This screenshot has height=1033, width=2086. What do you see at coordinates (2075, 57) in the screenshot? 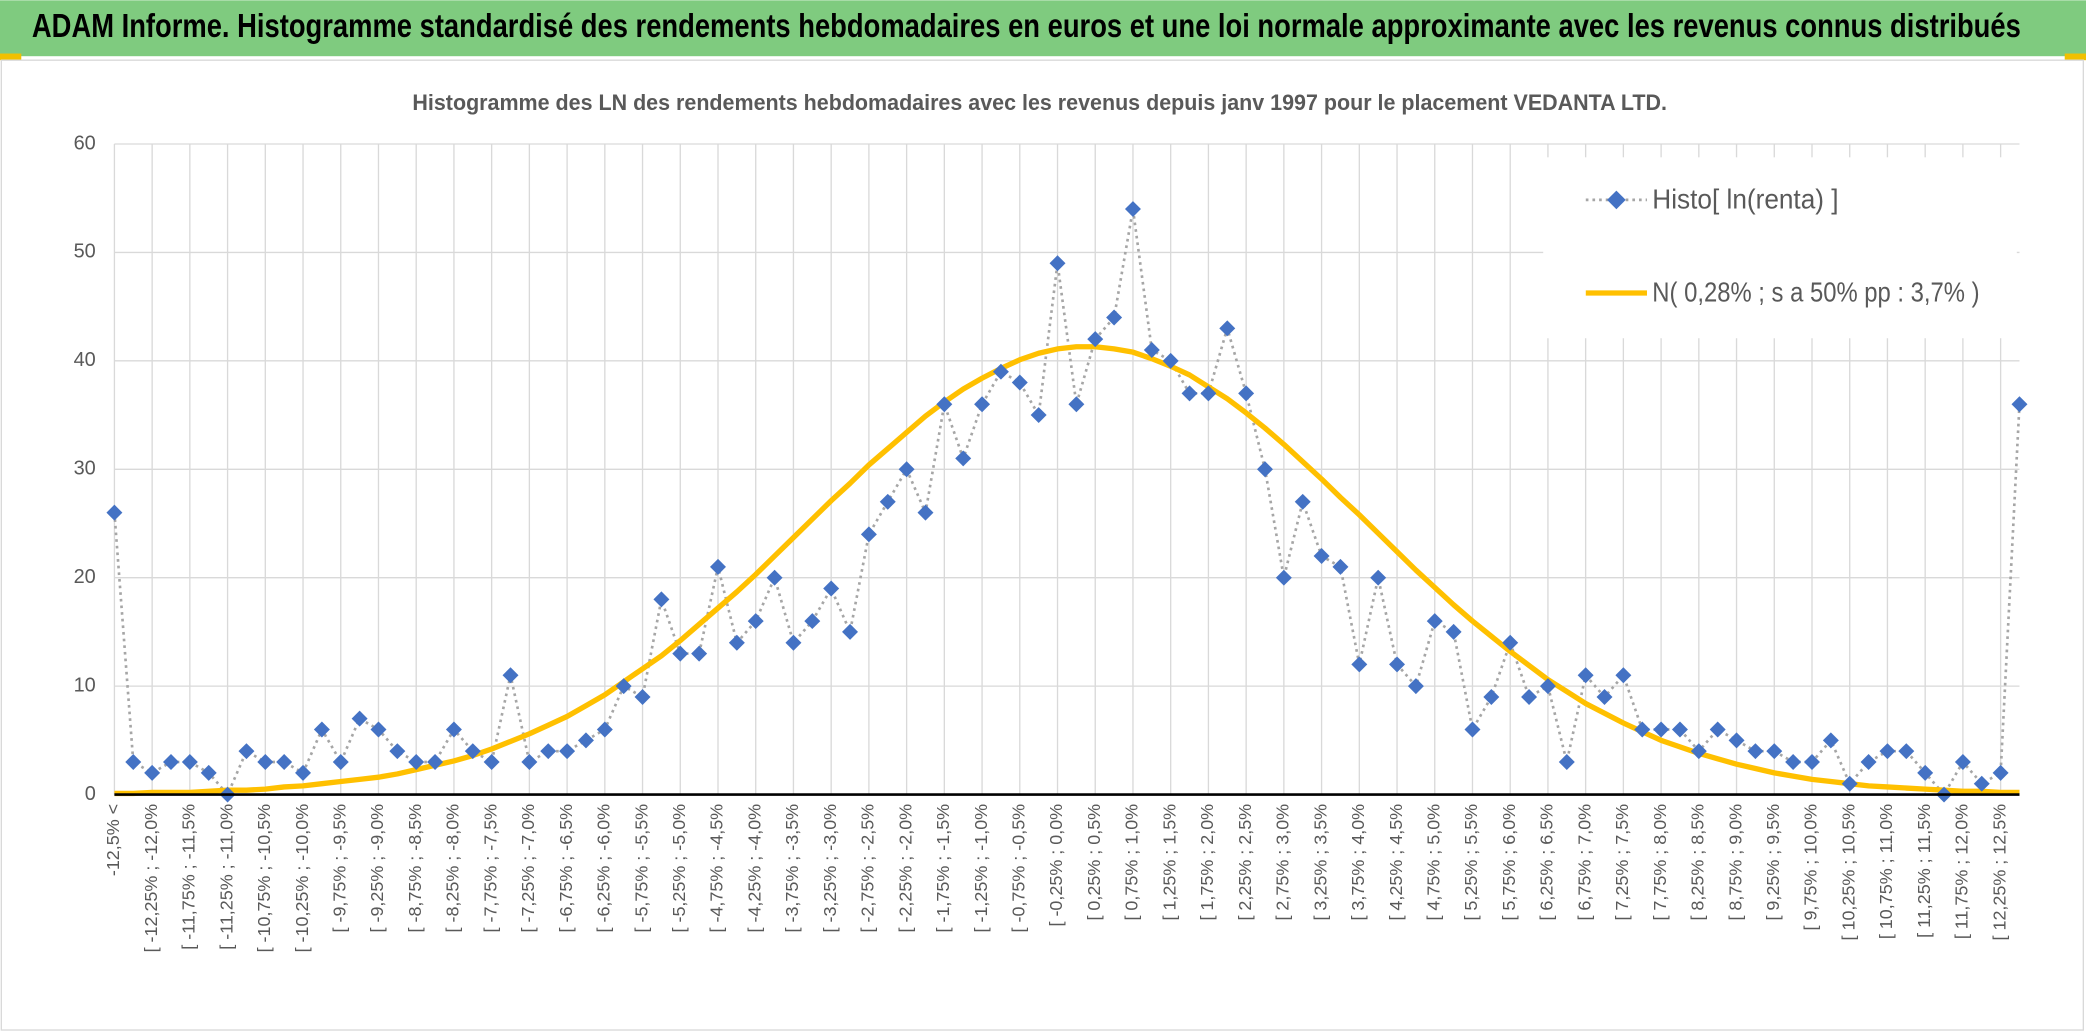
I see `corner-accent` at bounding box center [2075, 57].